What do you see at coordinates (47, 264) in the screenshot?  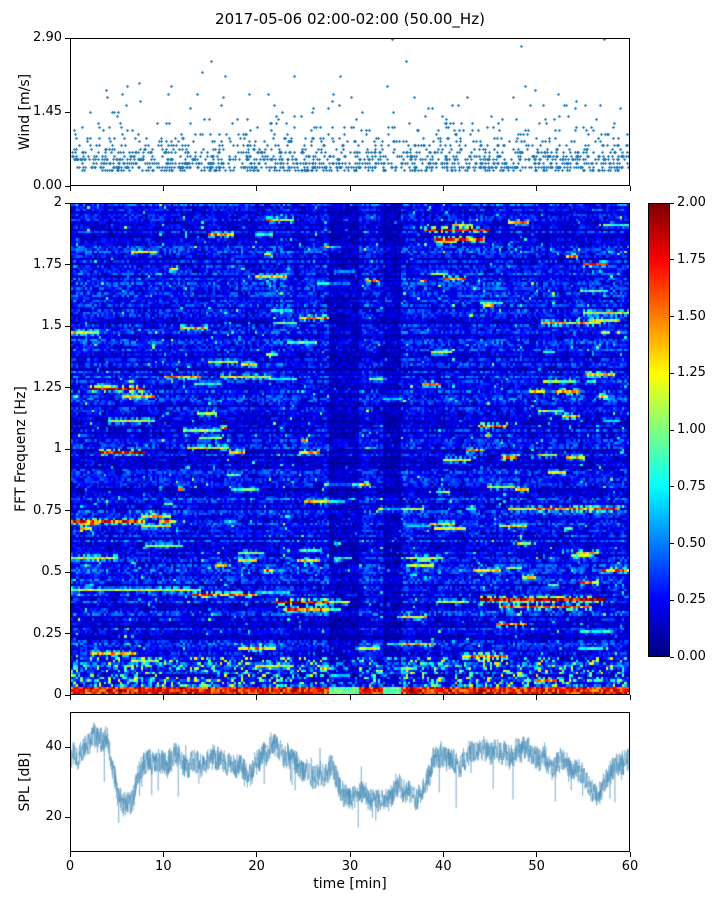 I see `y-tick-label: 1.75` at bounding box center [47, 264].